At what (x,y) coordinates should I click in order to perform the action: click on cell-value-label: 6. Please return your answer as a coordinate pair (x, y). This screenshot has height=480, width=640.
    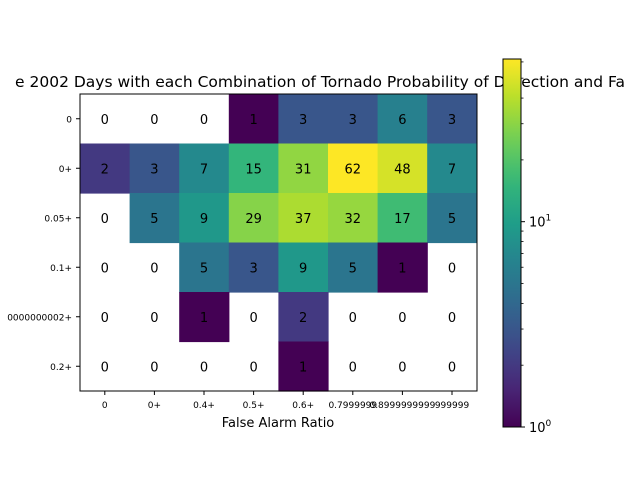
    Looking at the image, I should click on (402, 120).